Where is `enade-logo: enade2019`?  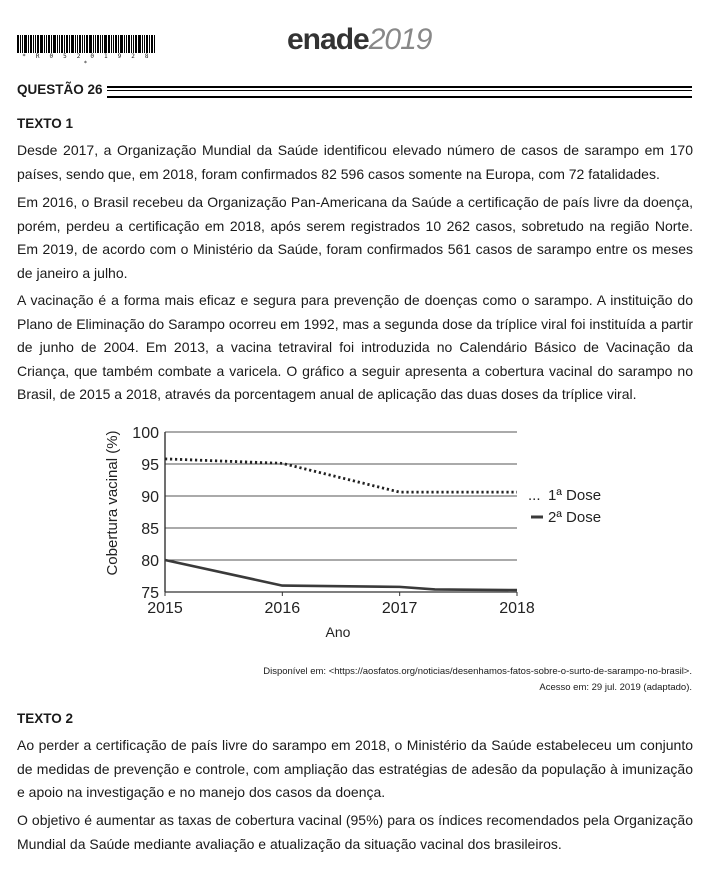
enade-logo: enade2019 is located at coordinates (360, 40).